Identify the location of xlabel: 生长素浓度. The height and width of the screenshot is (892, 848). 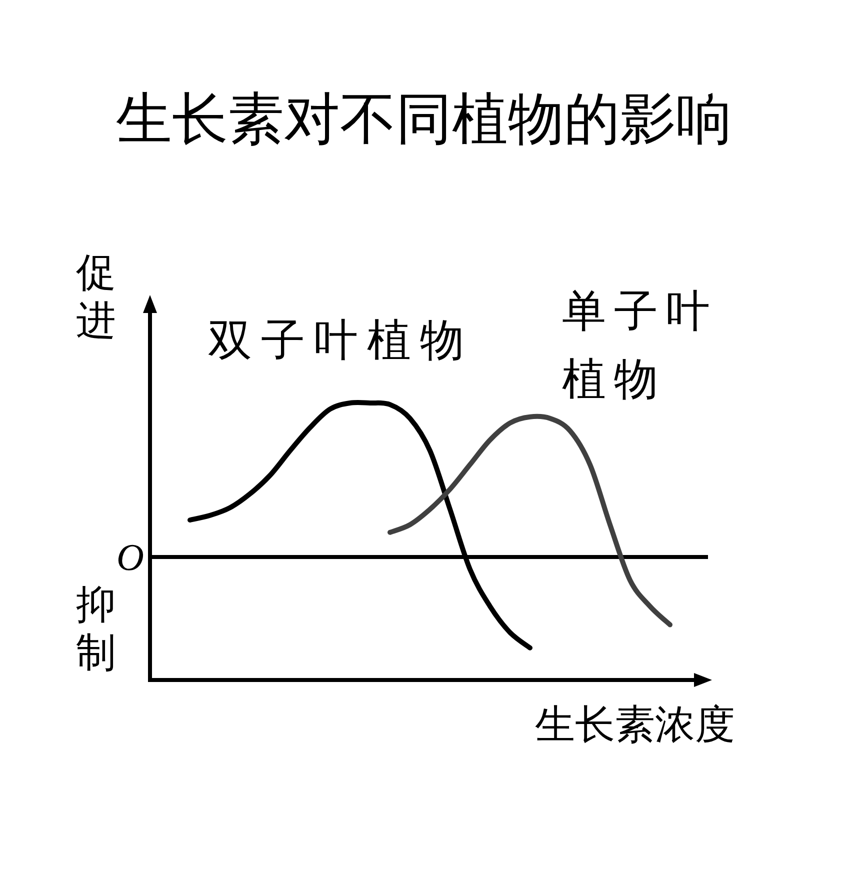
(635, 724).